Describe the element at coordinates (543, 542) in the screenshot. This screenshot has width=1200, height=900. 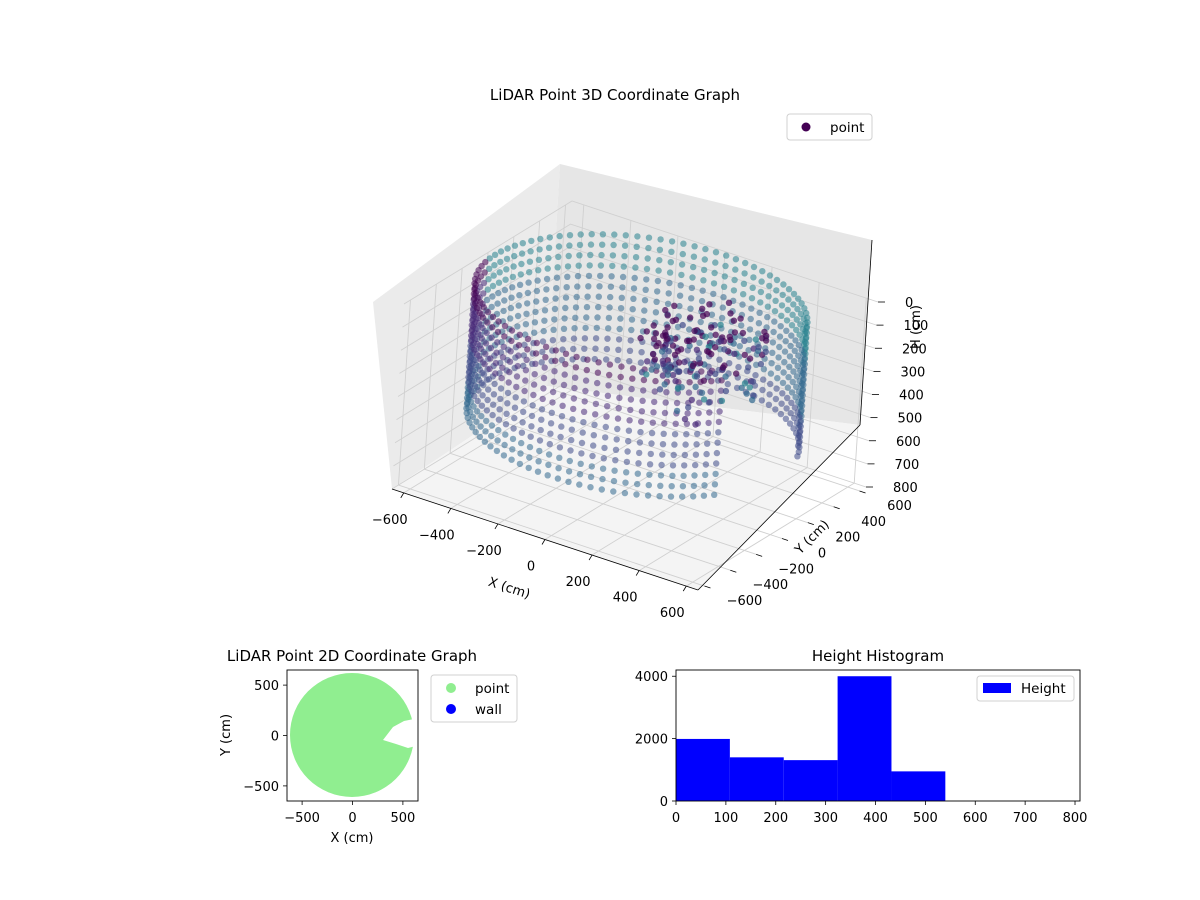
I see `x-tick` at that location.